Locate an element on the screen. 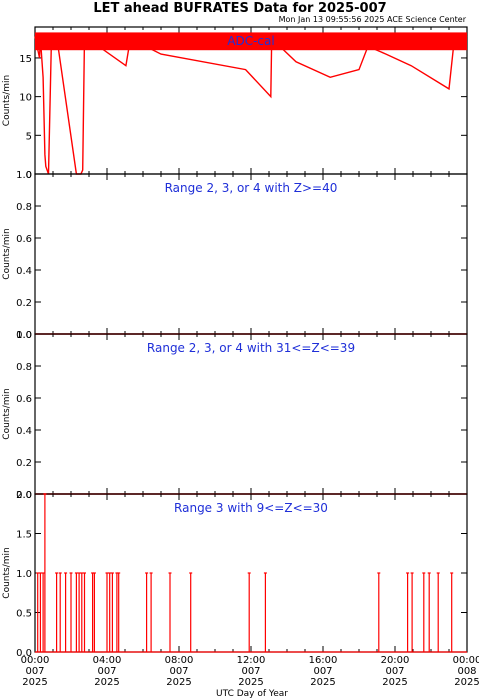 The image size is (479, 700). x-axis-title: UTC Day of Year is located at coordinates (252, 694).